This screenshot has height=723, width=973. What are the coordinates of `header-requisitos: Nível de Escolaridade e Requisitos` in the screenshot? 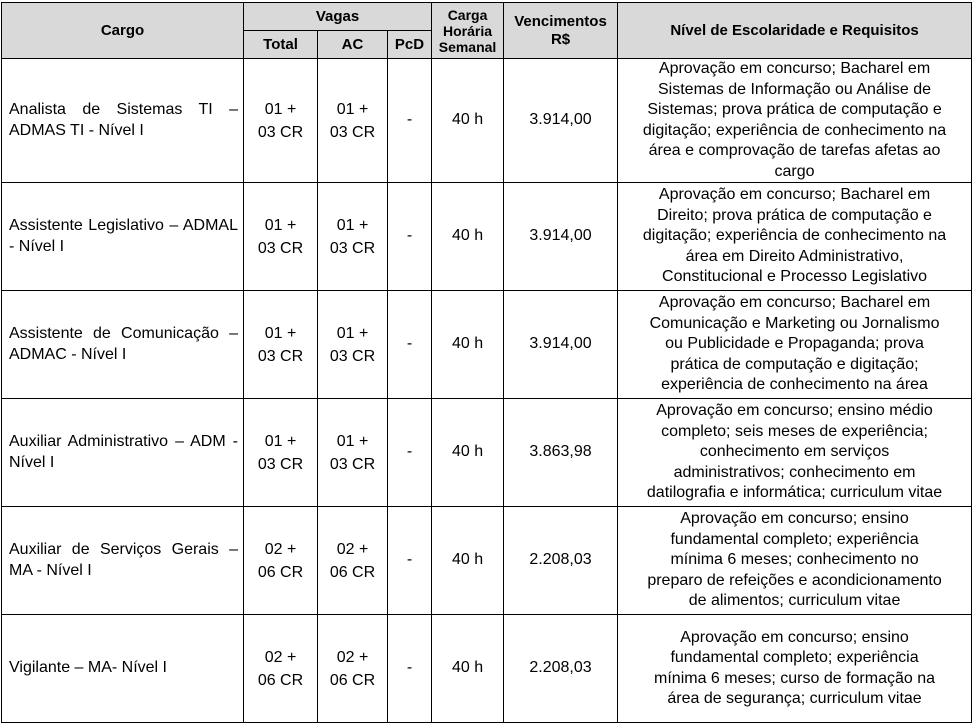 It's located at (795, 30).